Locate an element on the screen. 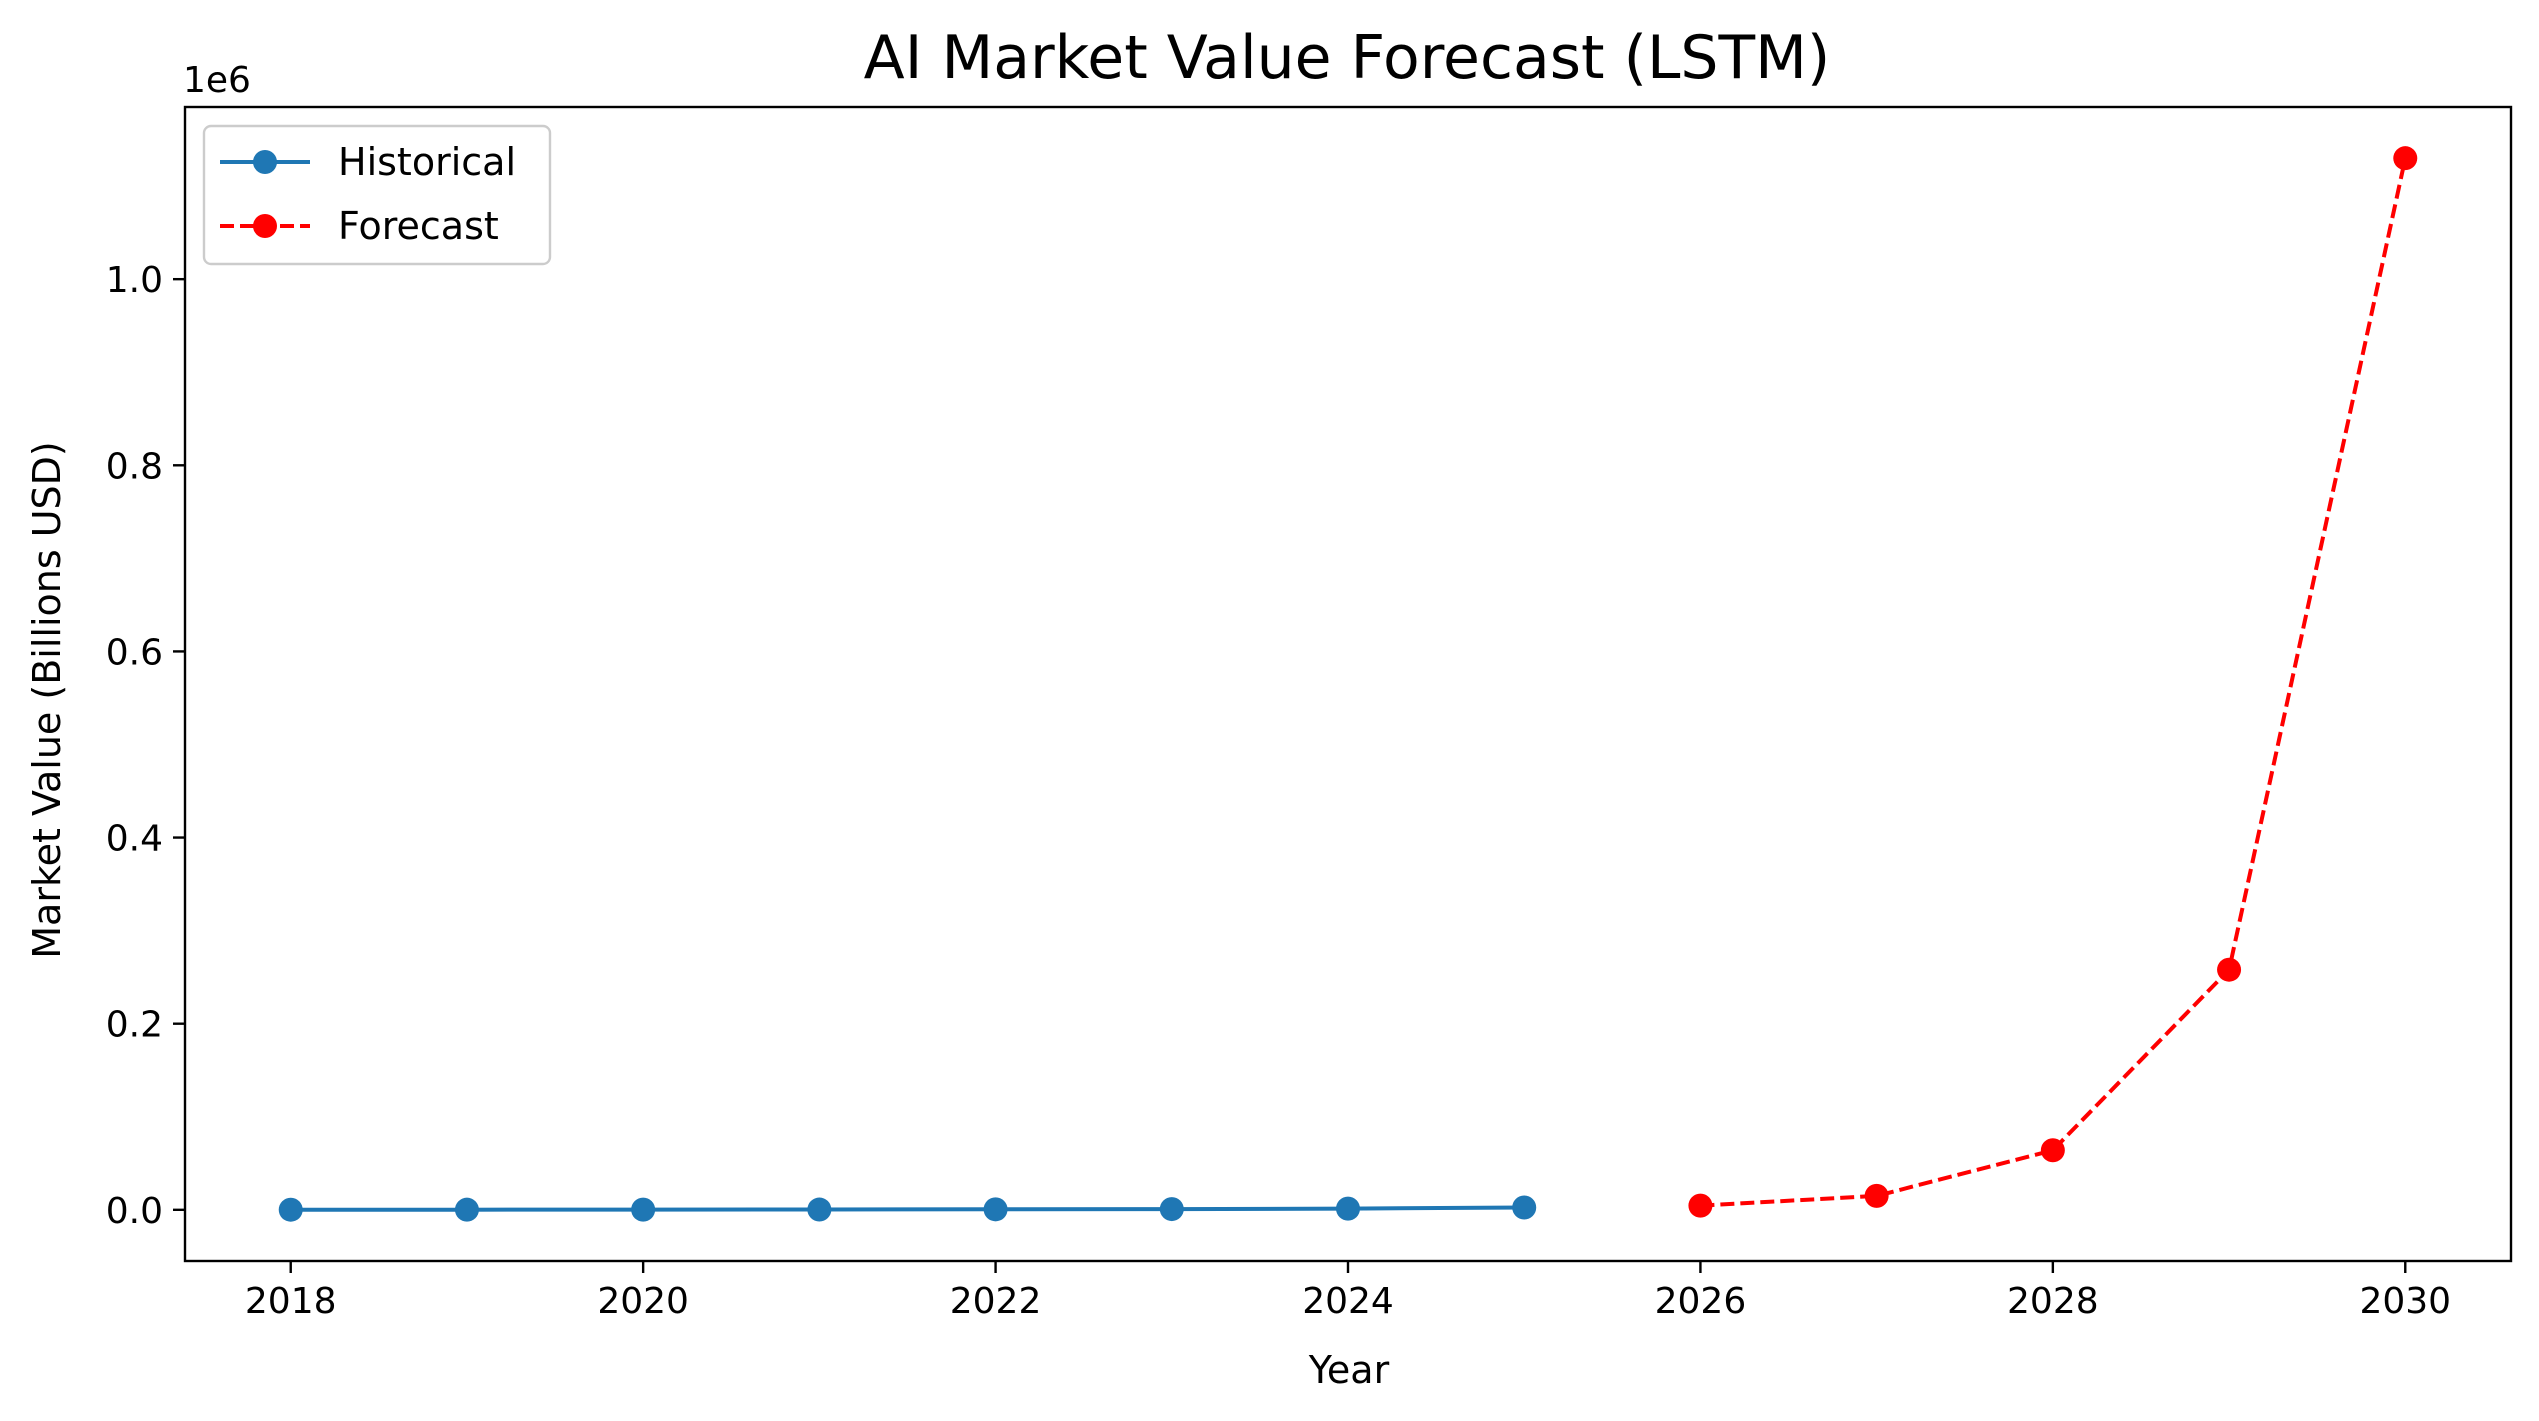  legend-historical-label: Historical is located at coordinates (427, 162).